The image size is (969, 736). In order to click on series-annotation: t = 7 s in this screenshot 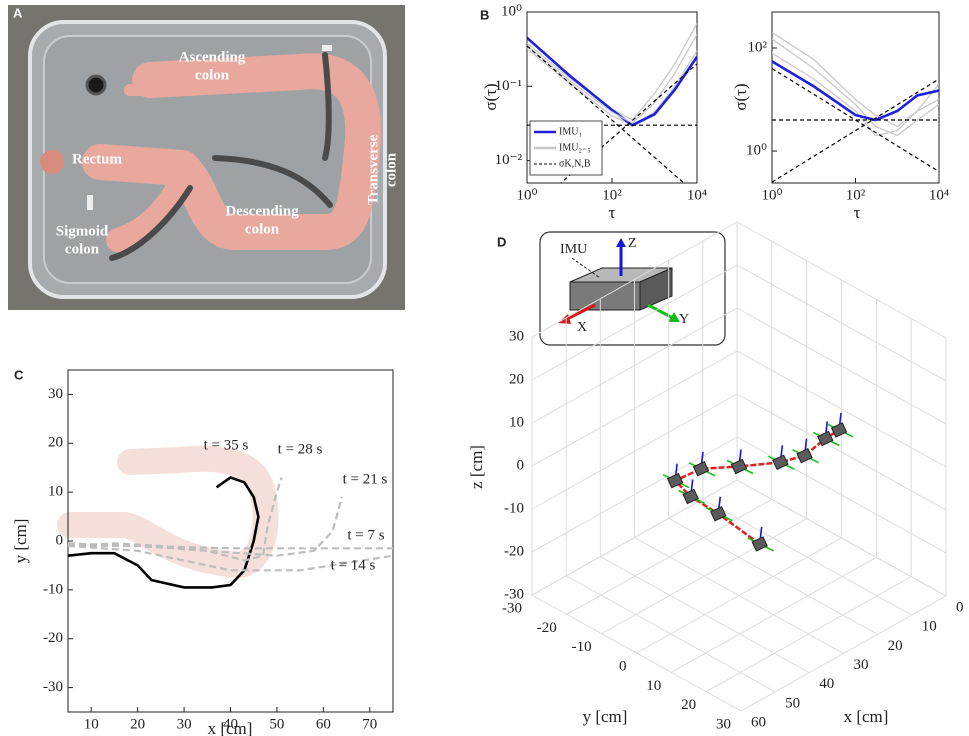, I will do `click(365, 535)`.